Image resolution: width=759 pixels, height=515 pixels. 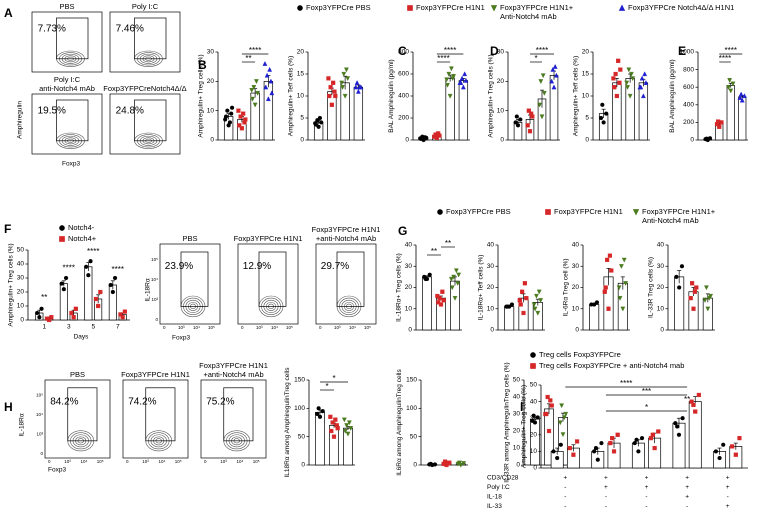 What do you see at coordinates (611, 365) in the screenshot?
I see `legend-label: Treg cells Foxp3YFPCre + anti-Notch4 mab` at bounding box center [611, 365].